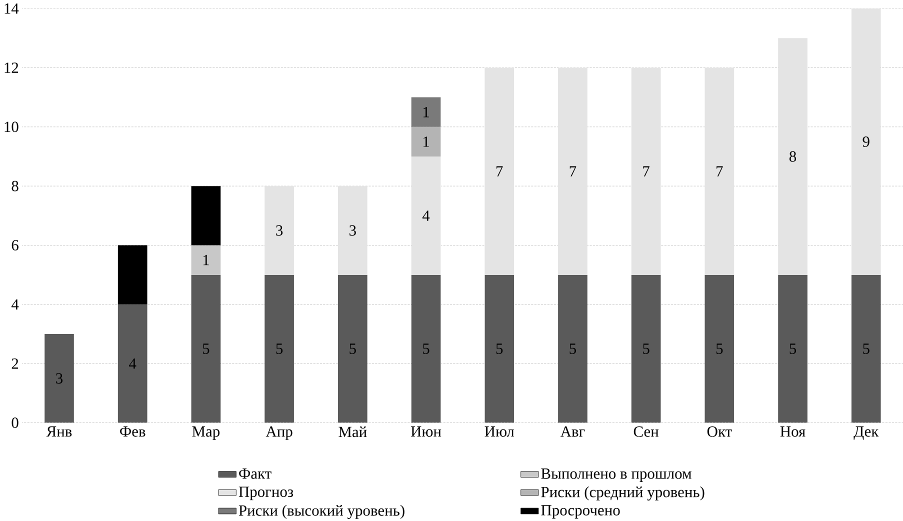 This screenshot has width=903, height=521. I want to click on y-tick-label: 8, so click(15, 186).